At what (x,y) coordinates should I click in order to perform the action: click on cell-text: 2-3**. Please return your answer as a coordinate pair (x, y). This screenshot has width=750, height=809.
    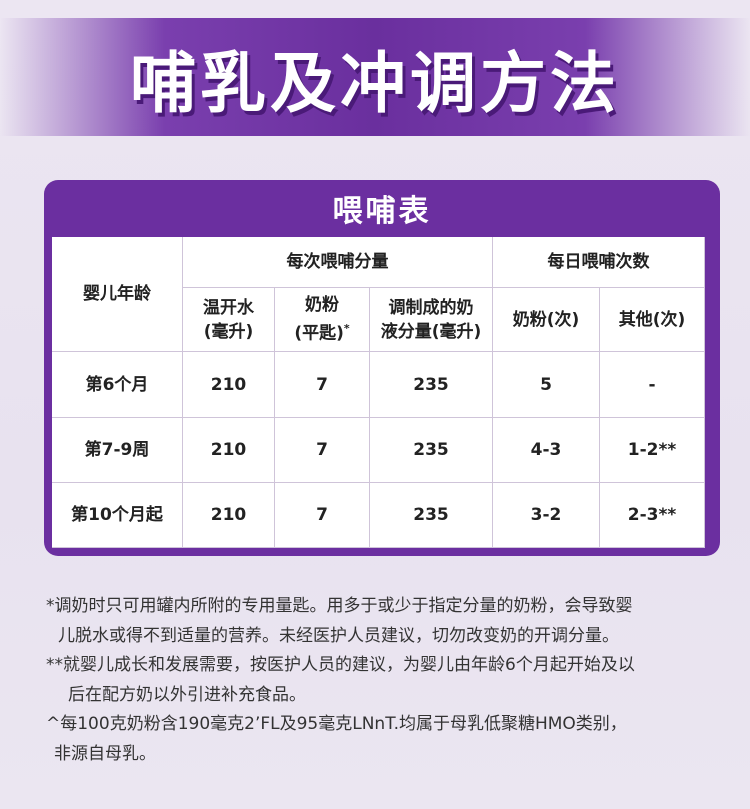
    Looking at the image, I should click on (652, 515).